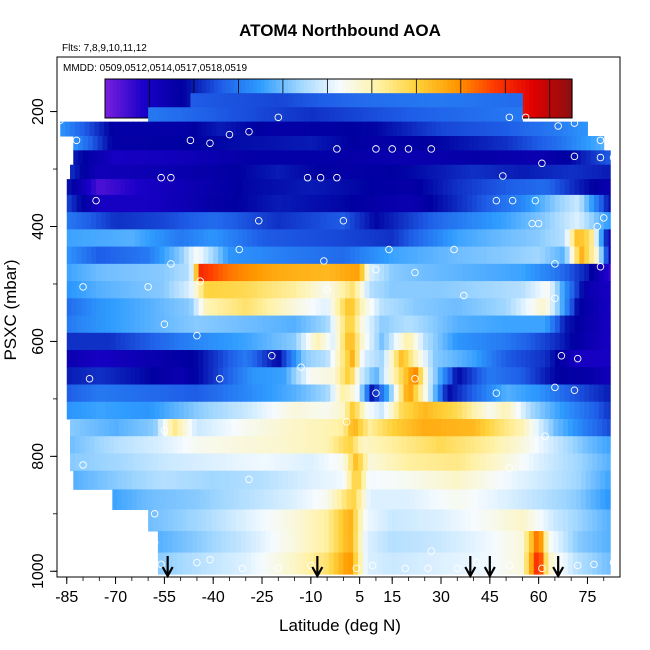 This screenshot has height=650, width=650. I want to click on x-axis-label: Latitude (deg N), so click(340, 625).